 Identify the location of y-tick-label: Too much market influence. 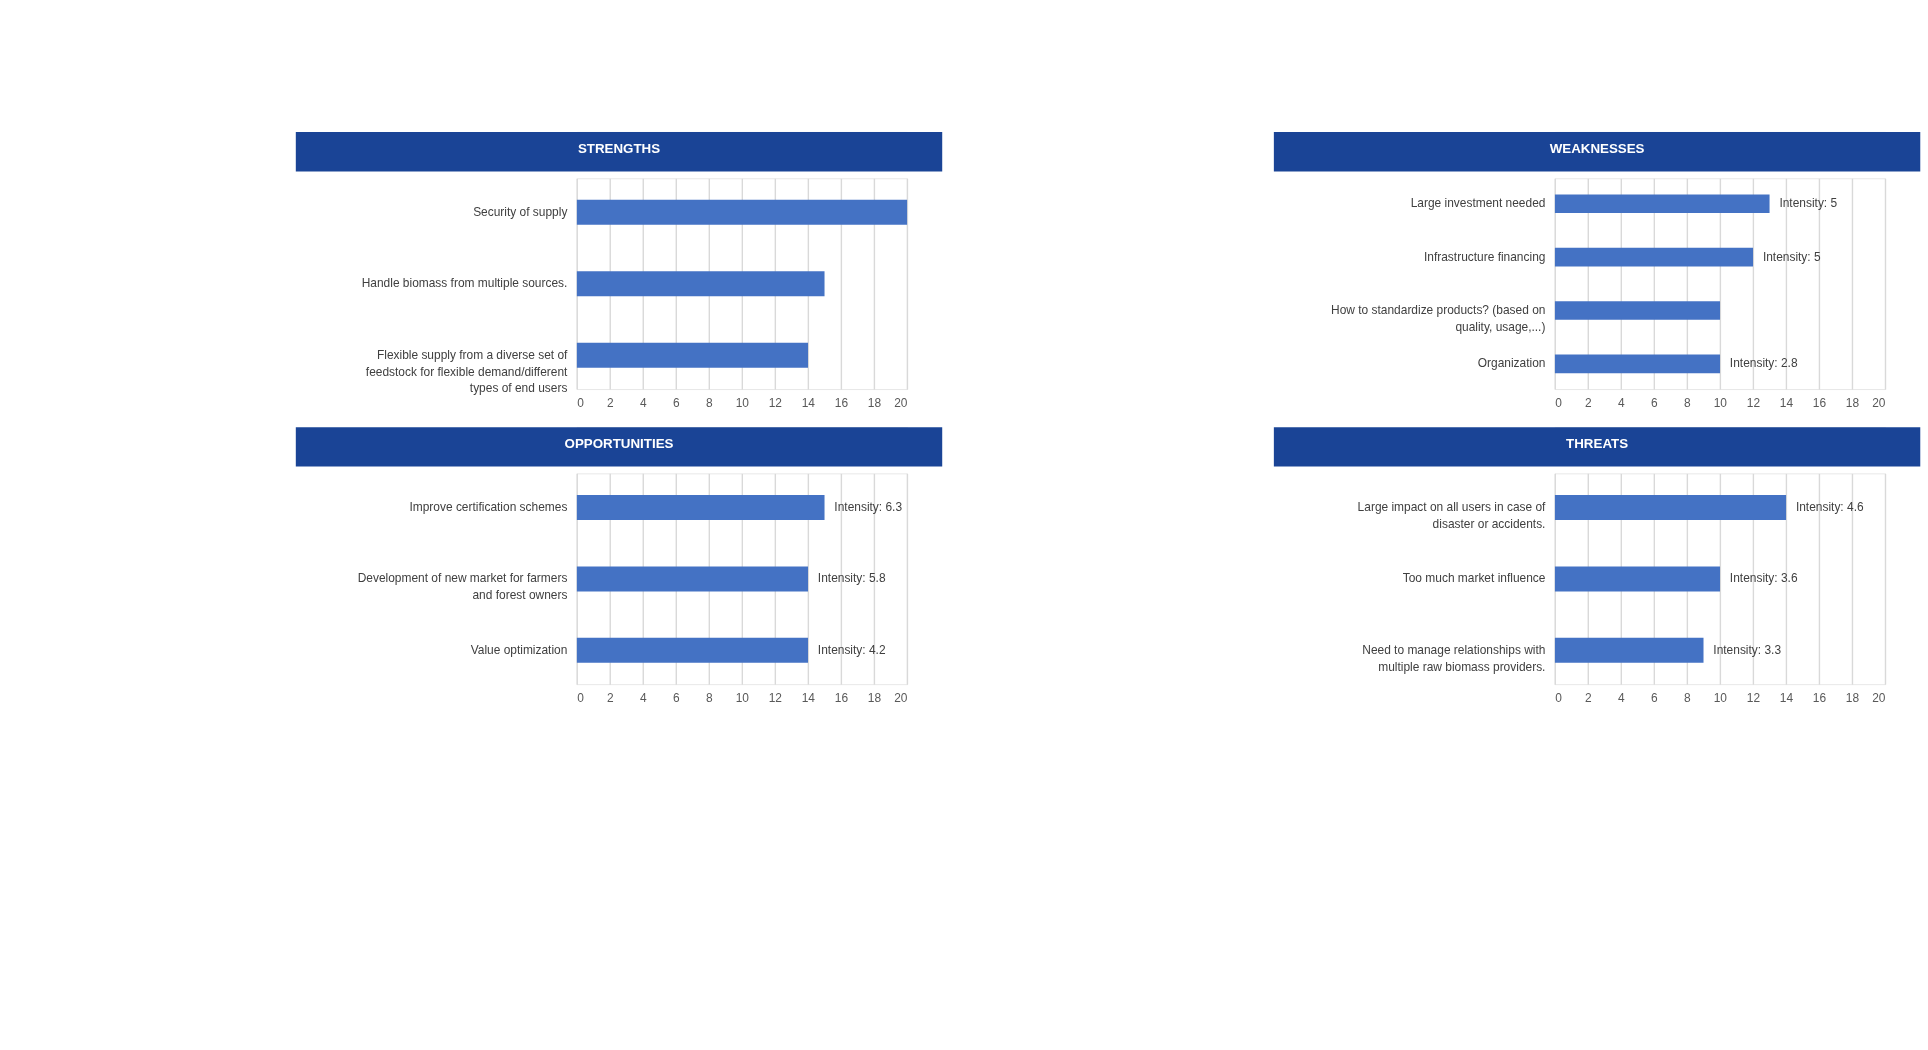
(1474, 578).